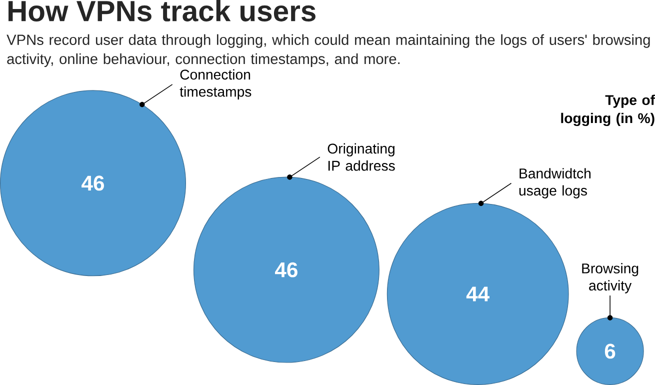 Image resolution: width=655 pixels, height=385 pixels. I want to click on data-label: 44, so click(478, 294).